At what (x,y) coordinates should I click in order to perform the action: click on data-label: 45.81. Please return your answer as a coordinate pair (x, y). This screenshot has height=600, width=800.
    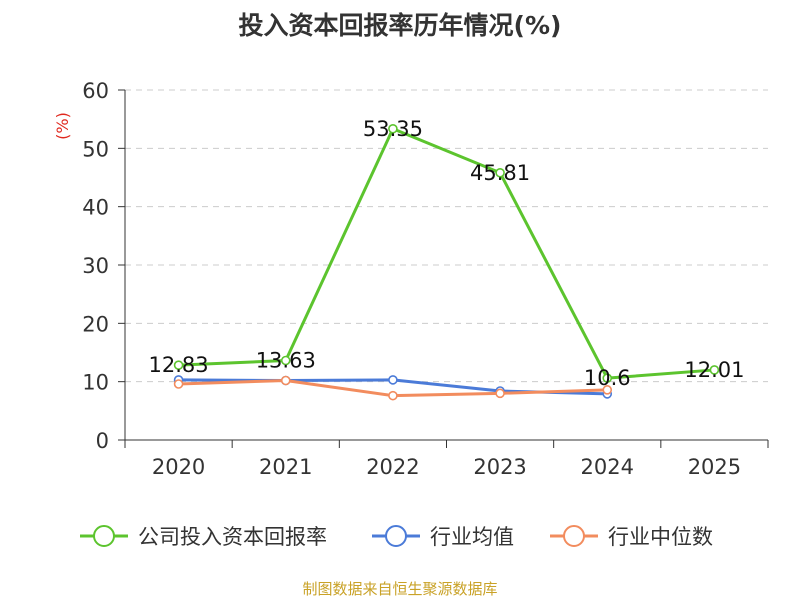
    Looking at the image, I should click on (500, 173).